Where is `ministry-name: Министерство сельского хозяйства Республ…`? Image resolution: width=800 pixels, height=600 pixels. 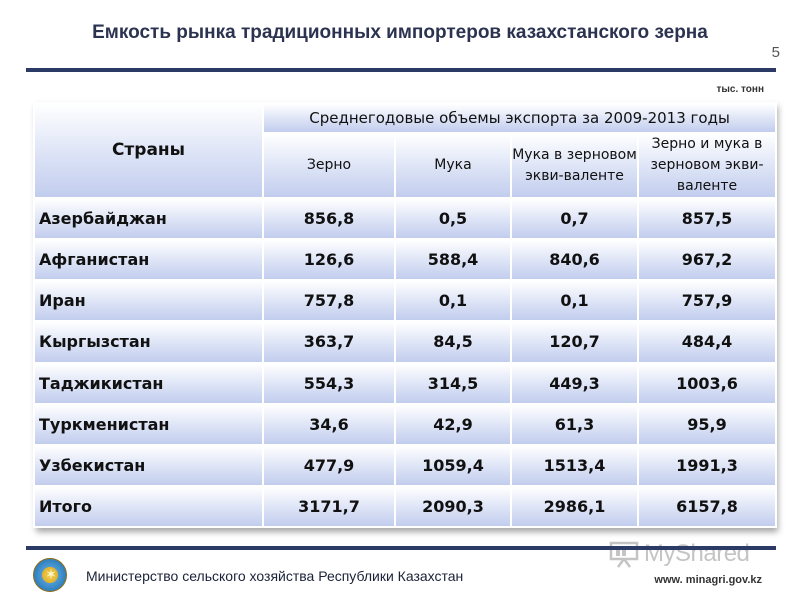
ministry-name: Министерство сельского хозяйства Республ… is located at coordinates (275, 576).